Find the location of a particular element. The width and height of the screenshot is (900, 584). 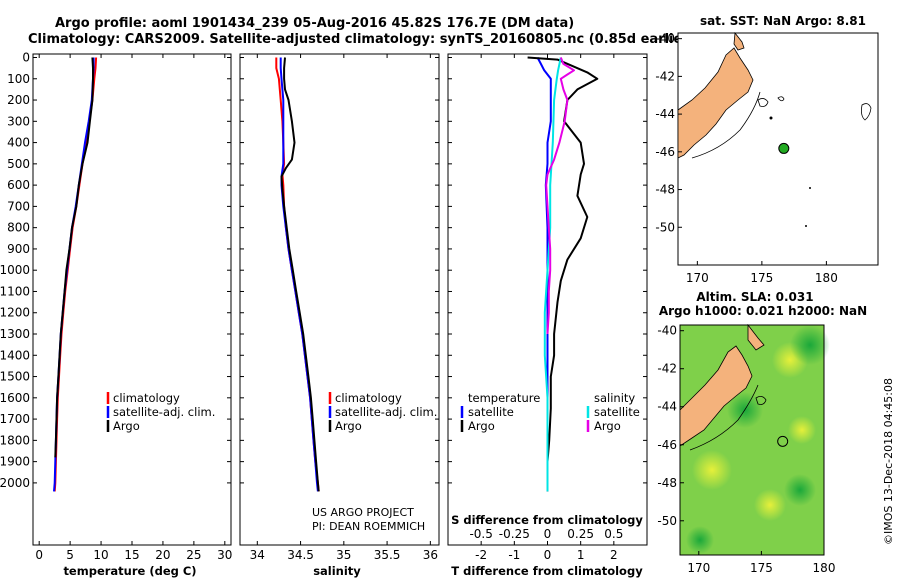

s-diff-tick-label: 0.5 is located at coordinates (613, 534).